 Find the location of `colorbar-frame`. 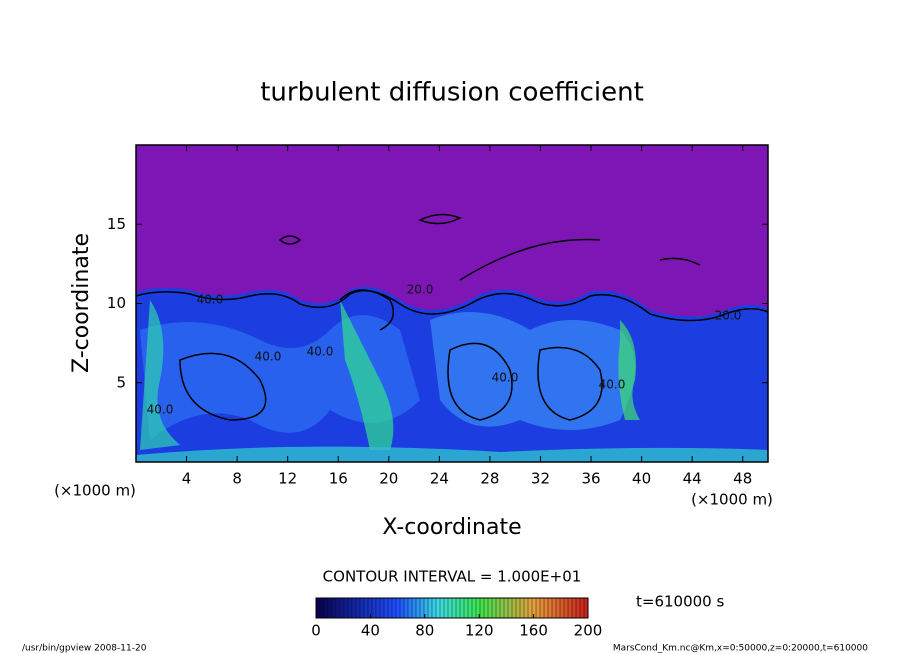

colorbar-frame is located at coordinates (452, 608).